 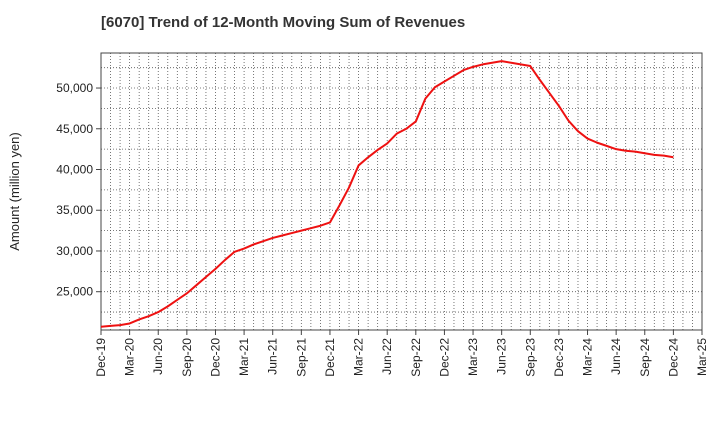 What do you see at coordinates (78, 190) in the screenshot?
I see `y-axis-ticks: 25,000 30,000 35,000 40,000 45,000 50,000` at bounding box center [78, 190].